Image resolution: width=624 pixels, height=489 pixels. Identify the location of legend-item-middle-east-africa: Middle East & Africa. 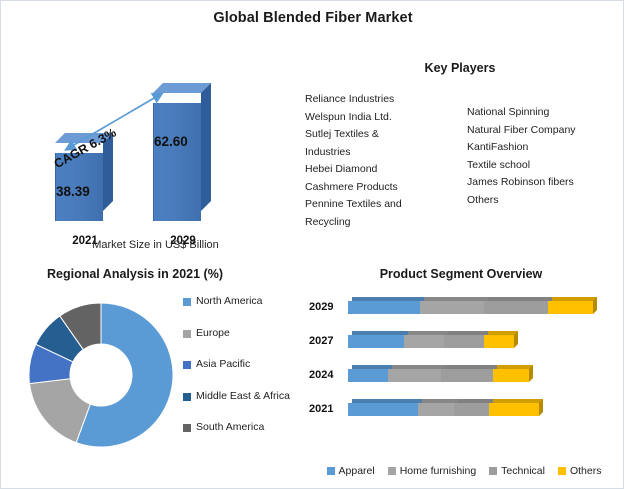
(242, 397).